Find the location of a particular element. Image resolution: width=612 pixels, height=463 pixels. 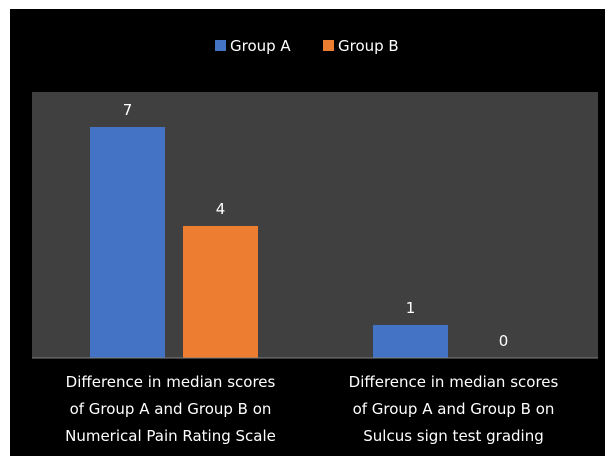

legend: Group A Group B is located at coordinates (307, 46).